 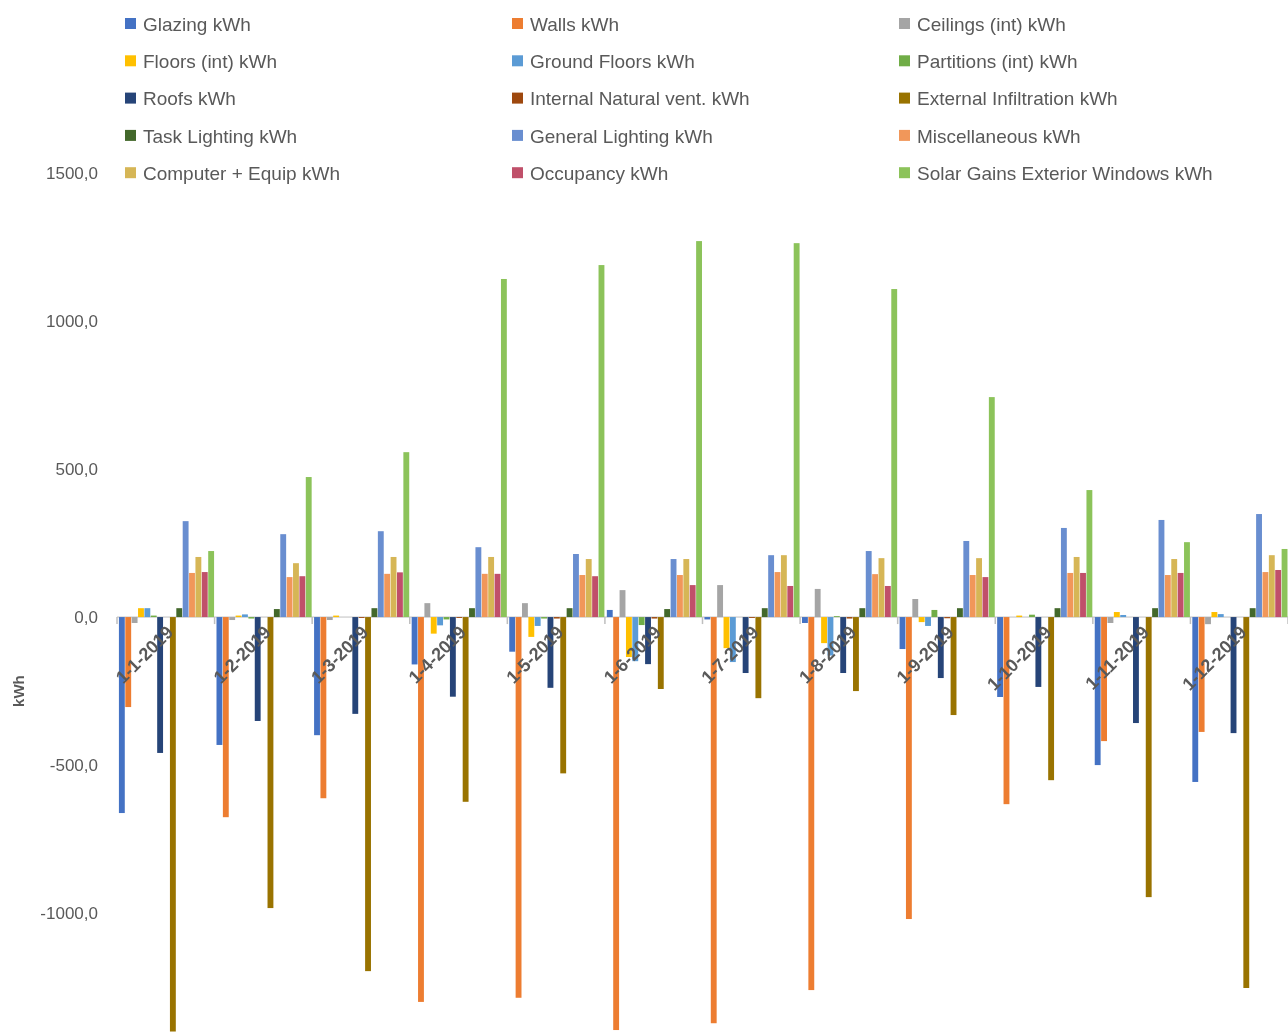 What do you see at coordinates (18, 691) in the screenshot?
I see `y-axis-title: kWh` at bounding box center [18, 691].